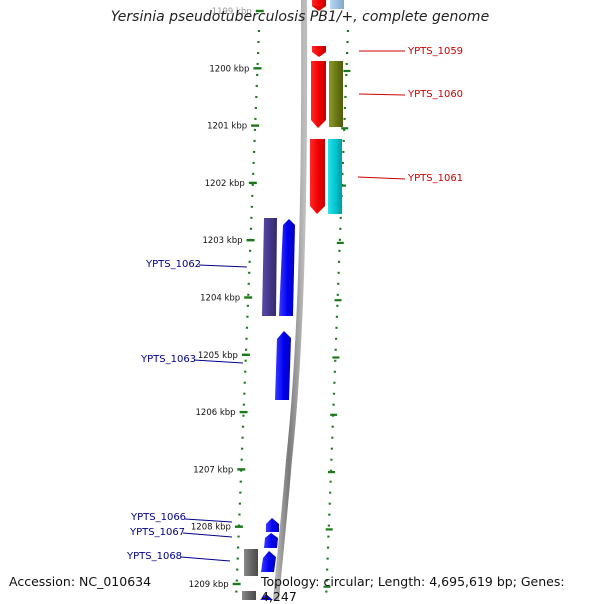 Image resolution: width=600 pixels, height=604 pixels. I want to click on tick-label: 1202 kbp, so click(225, 184).